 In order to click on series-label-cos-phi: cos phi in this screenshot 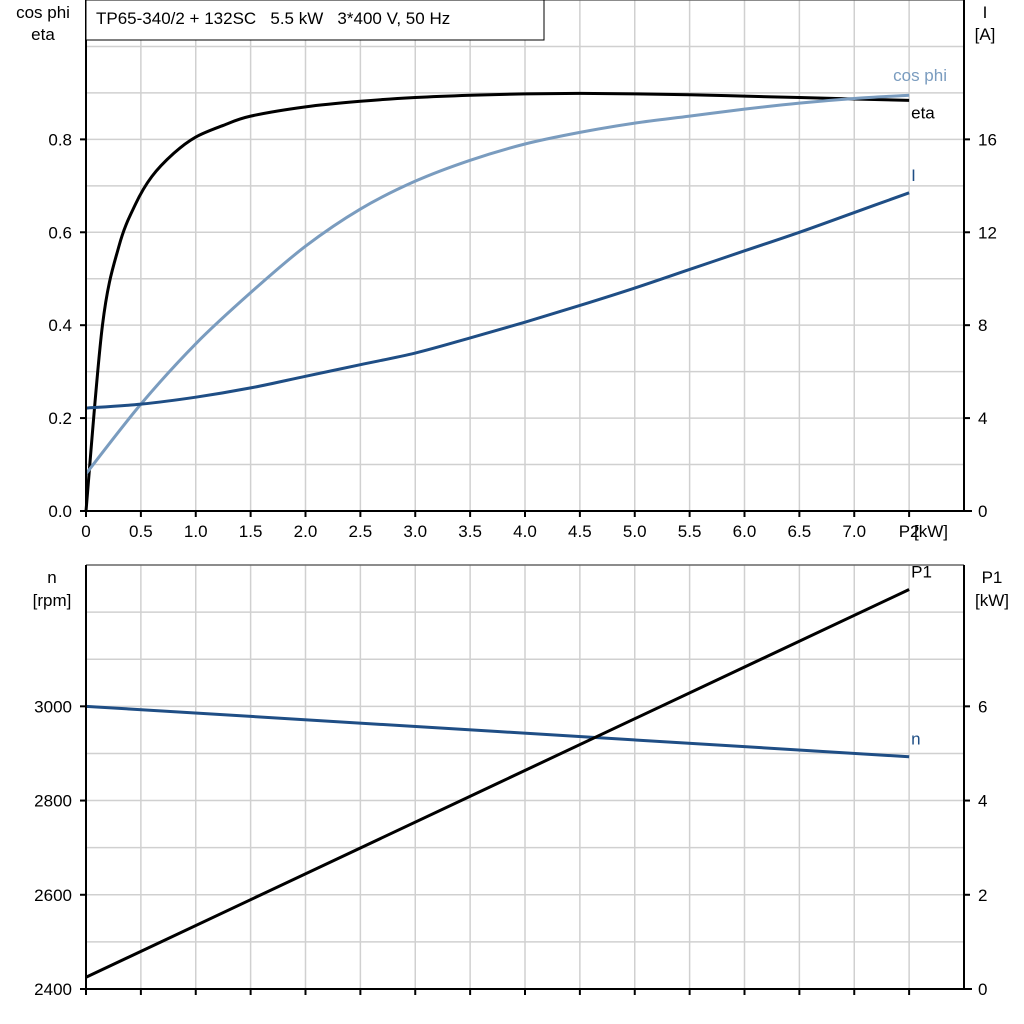, I will do `click(920, 75)`.